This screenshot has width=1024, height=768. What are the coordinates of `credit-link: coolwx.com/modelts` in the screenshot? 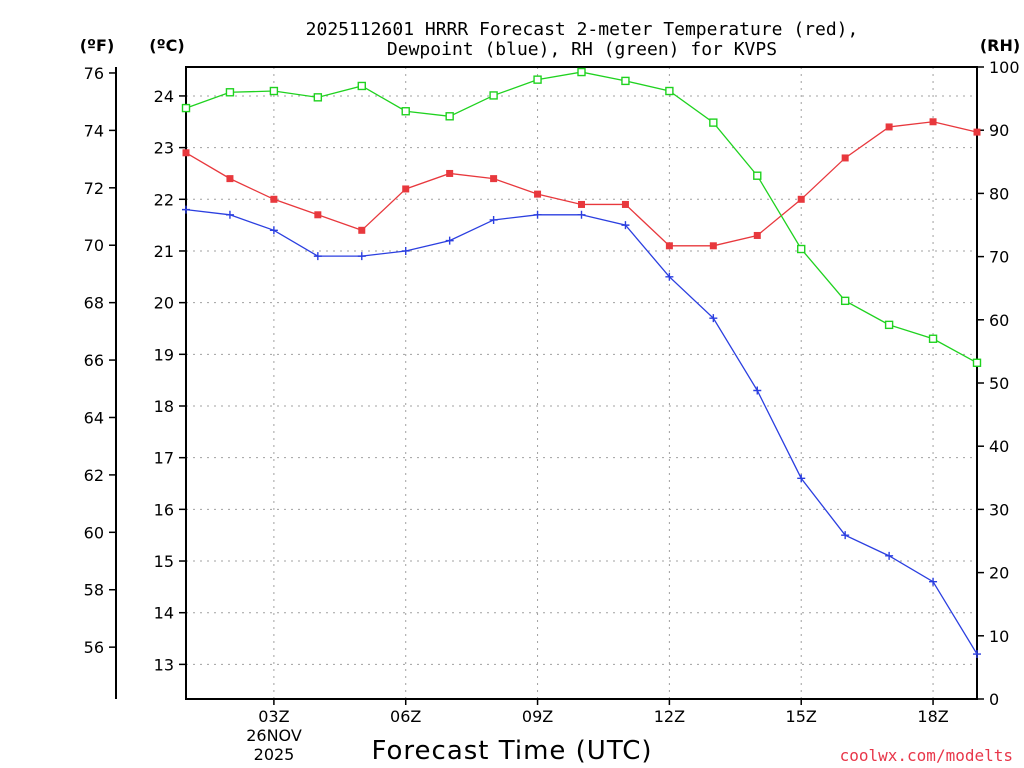 It's located at (926, 755).